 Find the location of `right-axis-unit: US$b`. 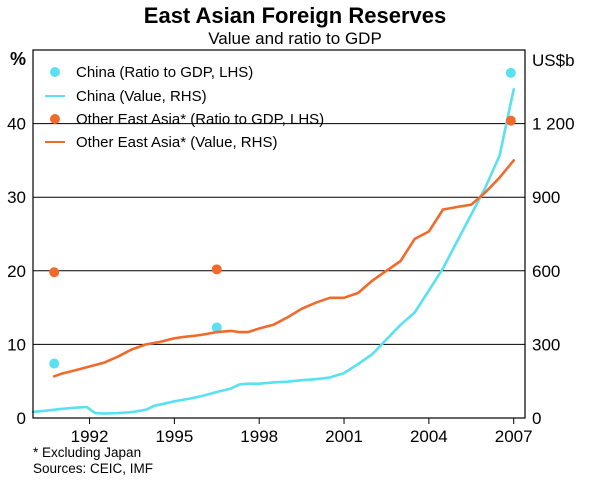

right-axis-unit: US$b is located at coordinates (553, 60).